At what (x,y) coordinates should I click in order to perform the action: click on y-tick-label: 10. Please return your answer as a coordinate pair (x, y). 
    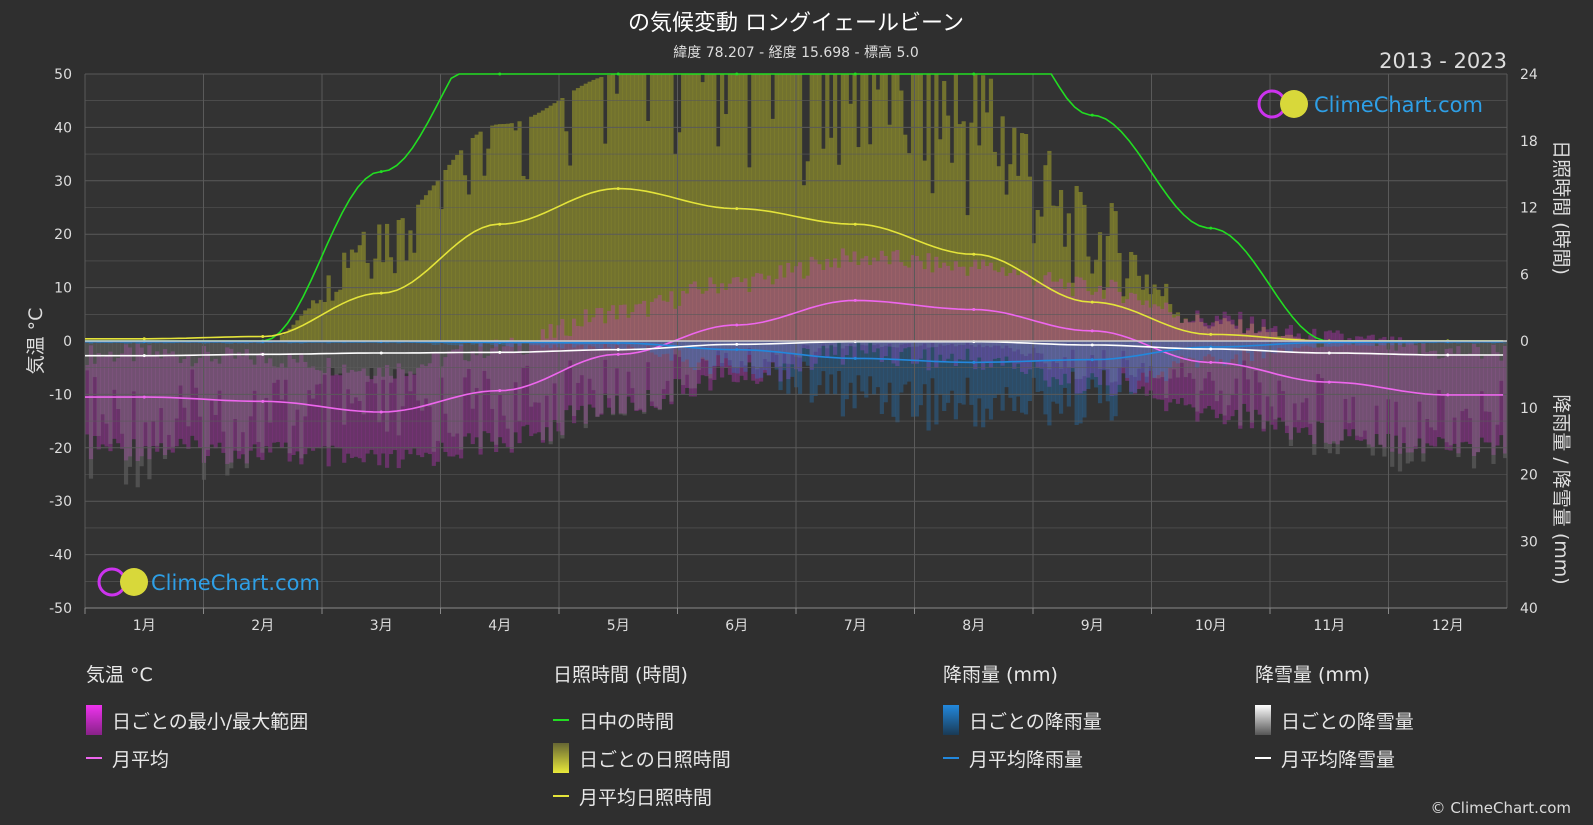
    Looking at the image, I should click on (63, 289).